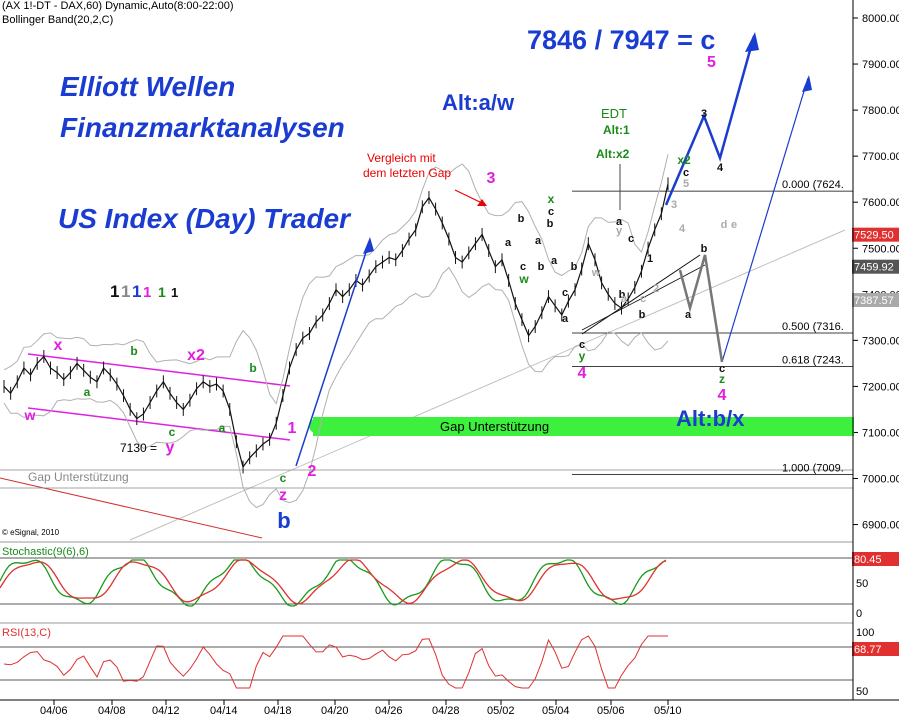  Describe the element at coordinates (880, 341) in the screenshot. I see `price-tick-label: 7300.00` at that location.